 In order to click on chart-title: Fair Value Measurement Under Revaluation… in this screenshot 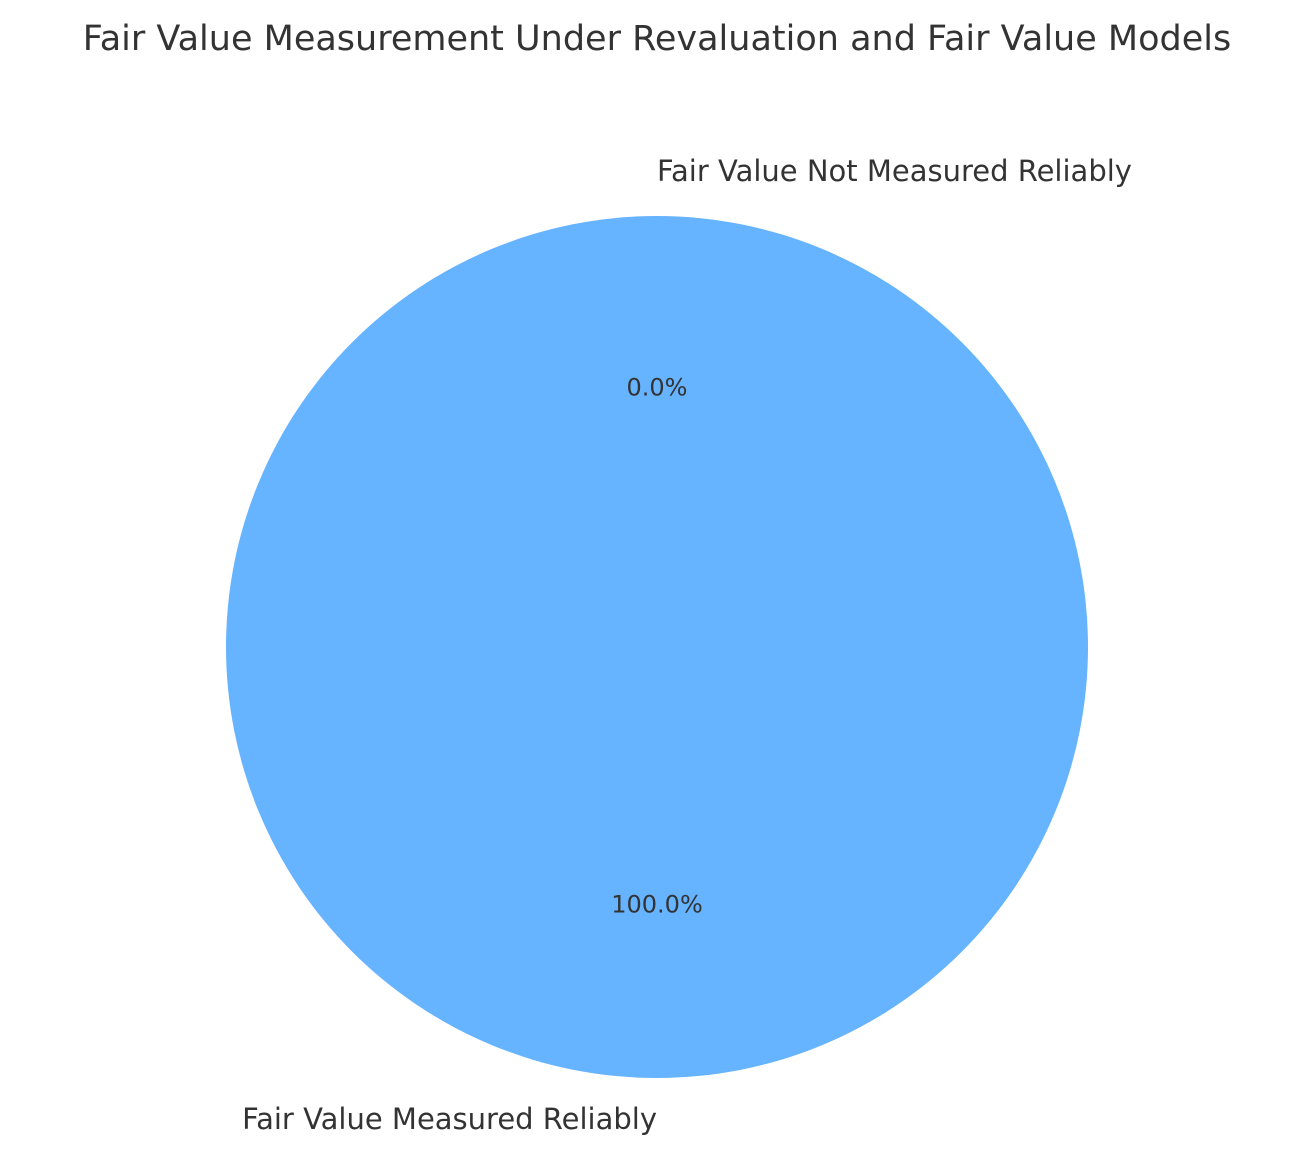, I will do `click(657, 39)`.